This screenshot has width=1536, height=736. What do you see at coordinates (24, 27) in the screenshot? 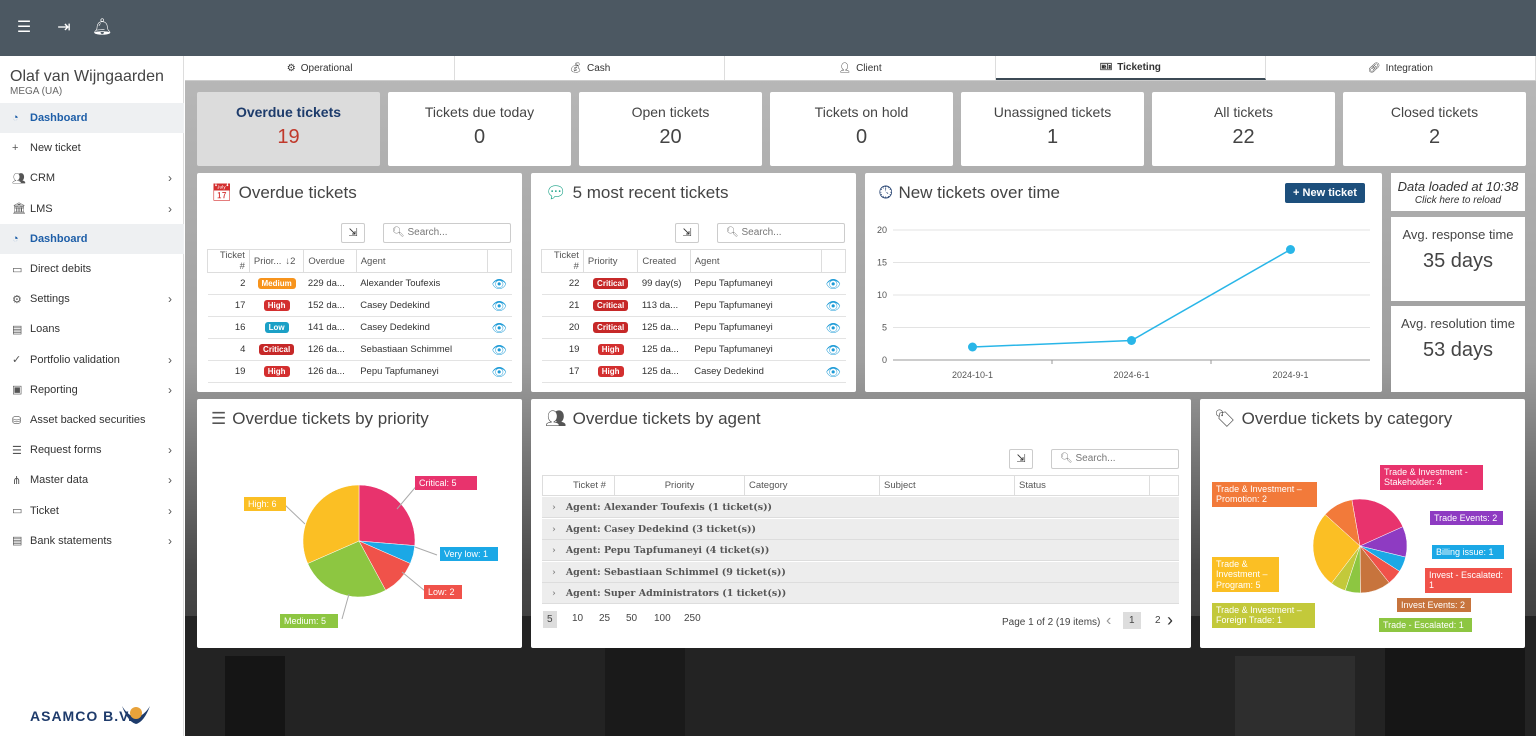
I see `menu-icon: ☰` at bounding box center [24, 27].